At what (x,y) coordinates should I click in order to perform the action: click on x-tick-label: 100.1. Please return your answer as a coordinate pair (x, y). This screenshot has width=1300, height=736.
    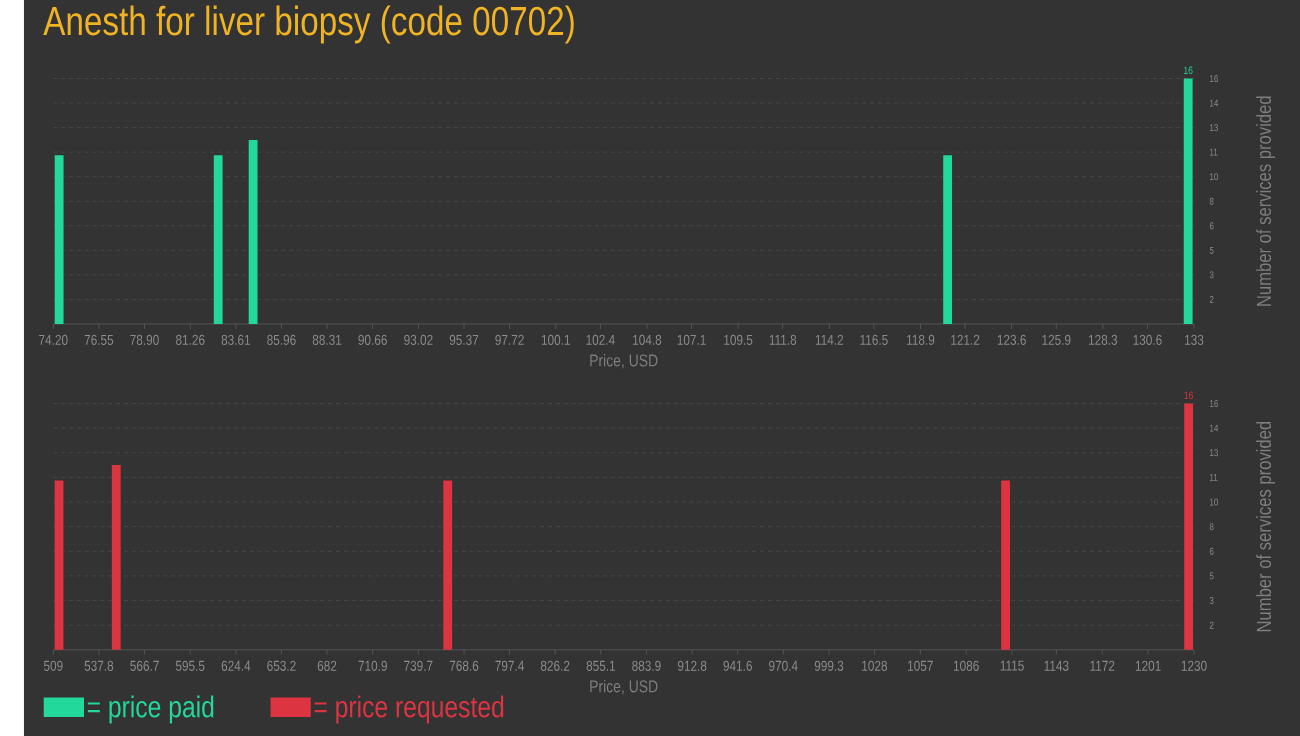
    Looking at the image, I should click on (555, 339).